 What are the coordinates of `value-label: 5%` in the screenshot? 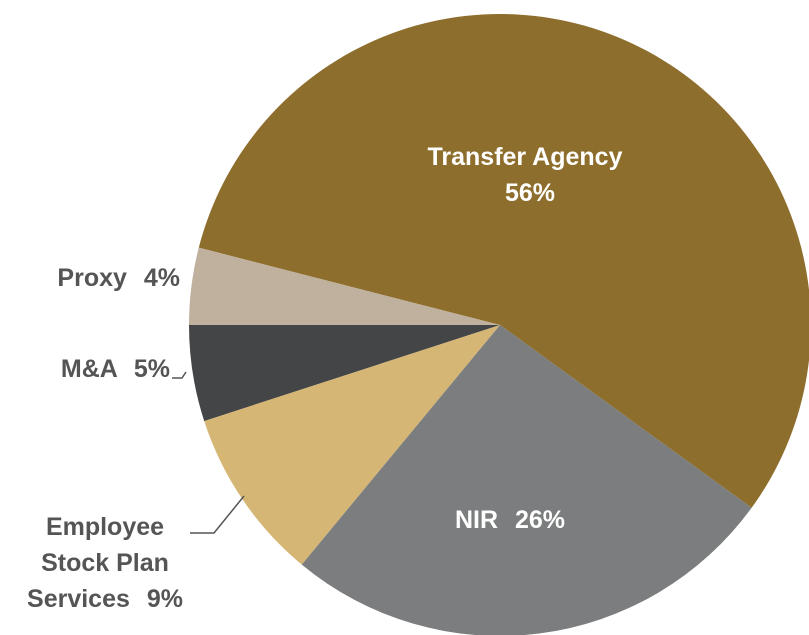 It's located at (151, 369).